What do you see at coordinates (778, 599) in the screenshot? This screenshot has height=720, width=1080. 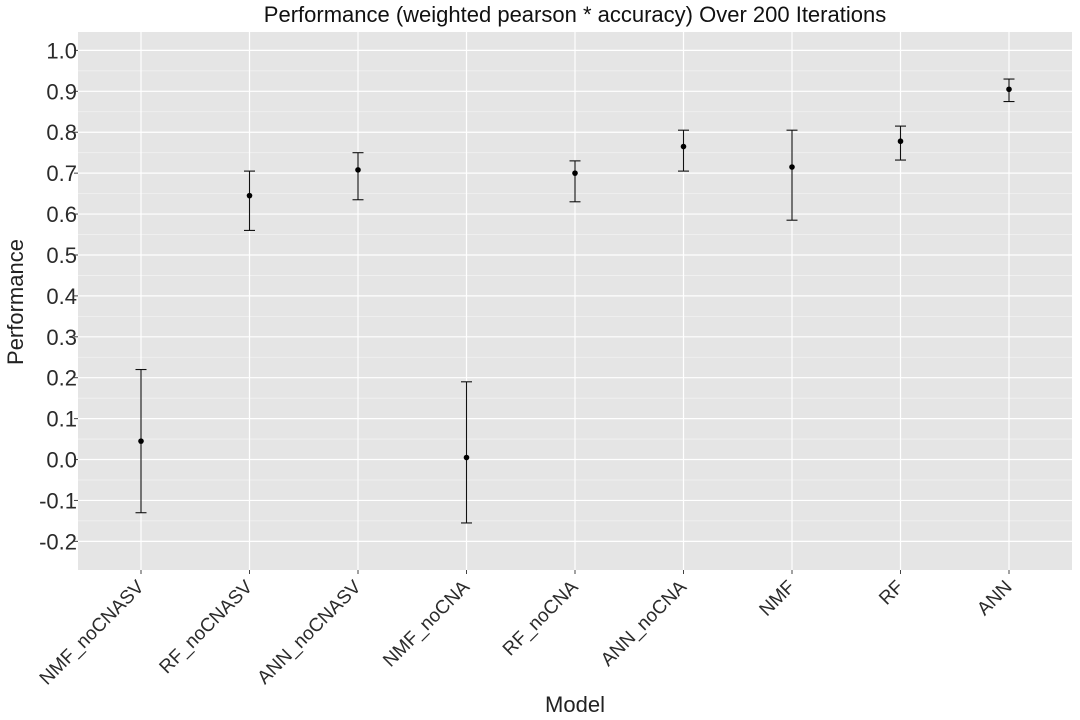 I see `x-tick-label: NMF` at bounding box center [778, 599].